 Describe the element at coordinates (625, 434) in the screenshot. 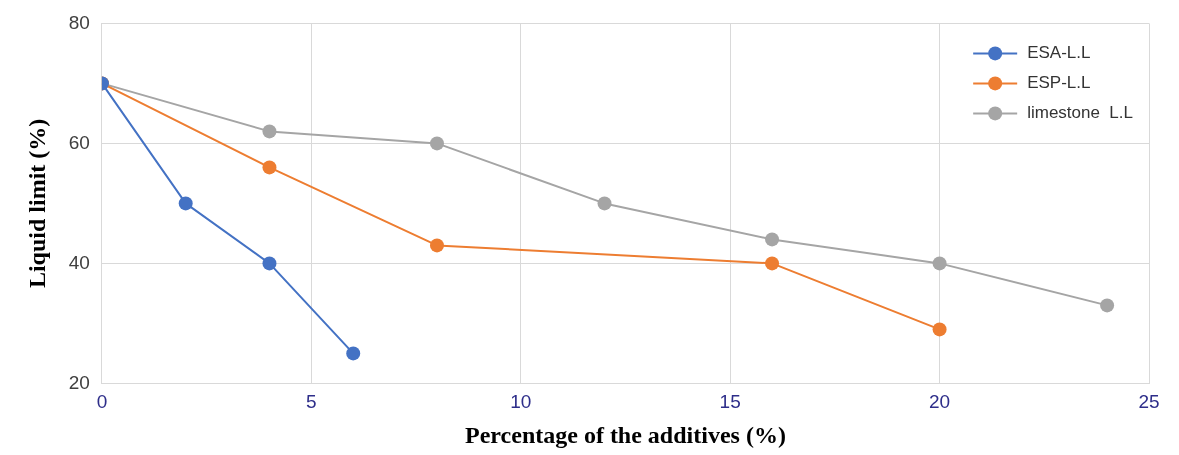

I see `x-axis-title: Percentage of the additives (%)` at that location.